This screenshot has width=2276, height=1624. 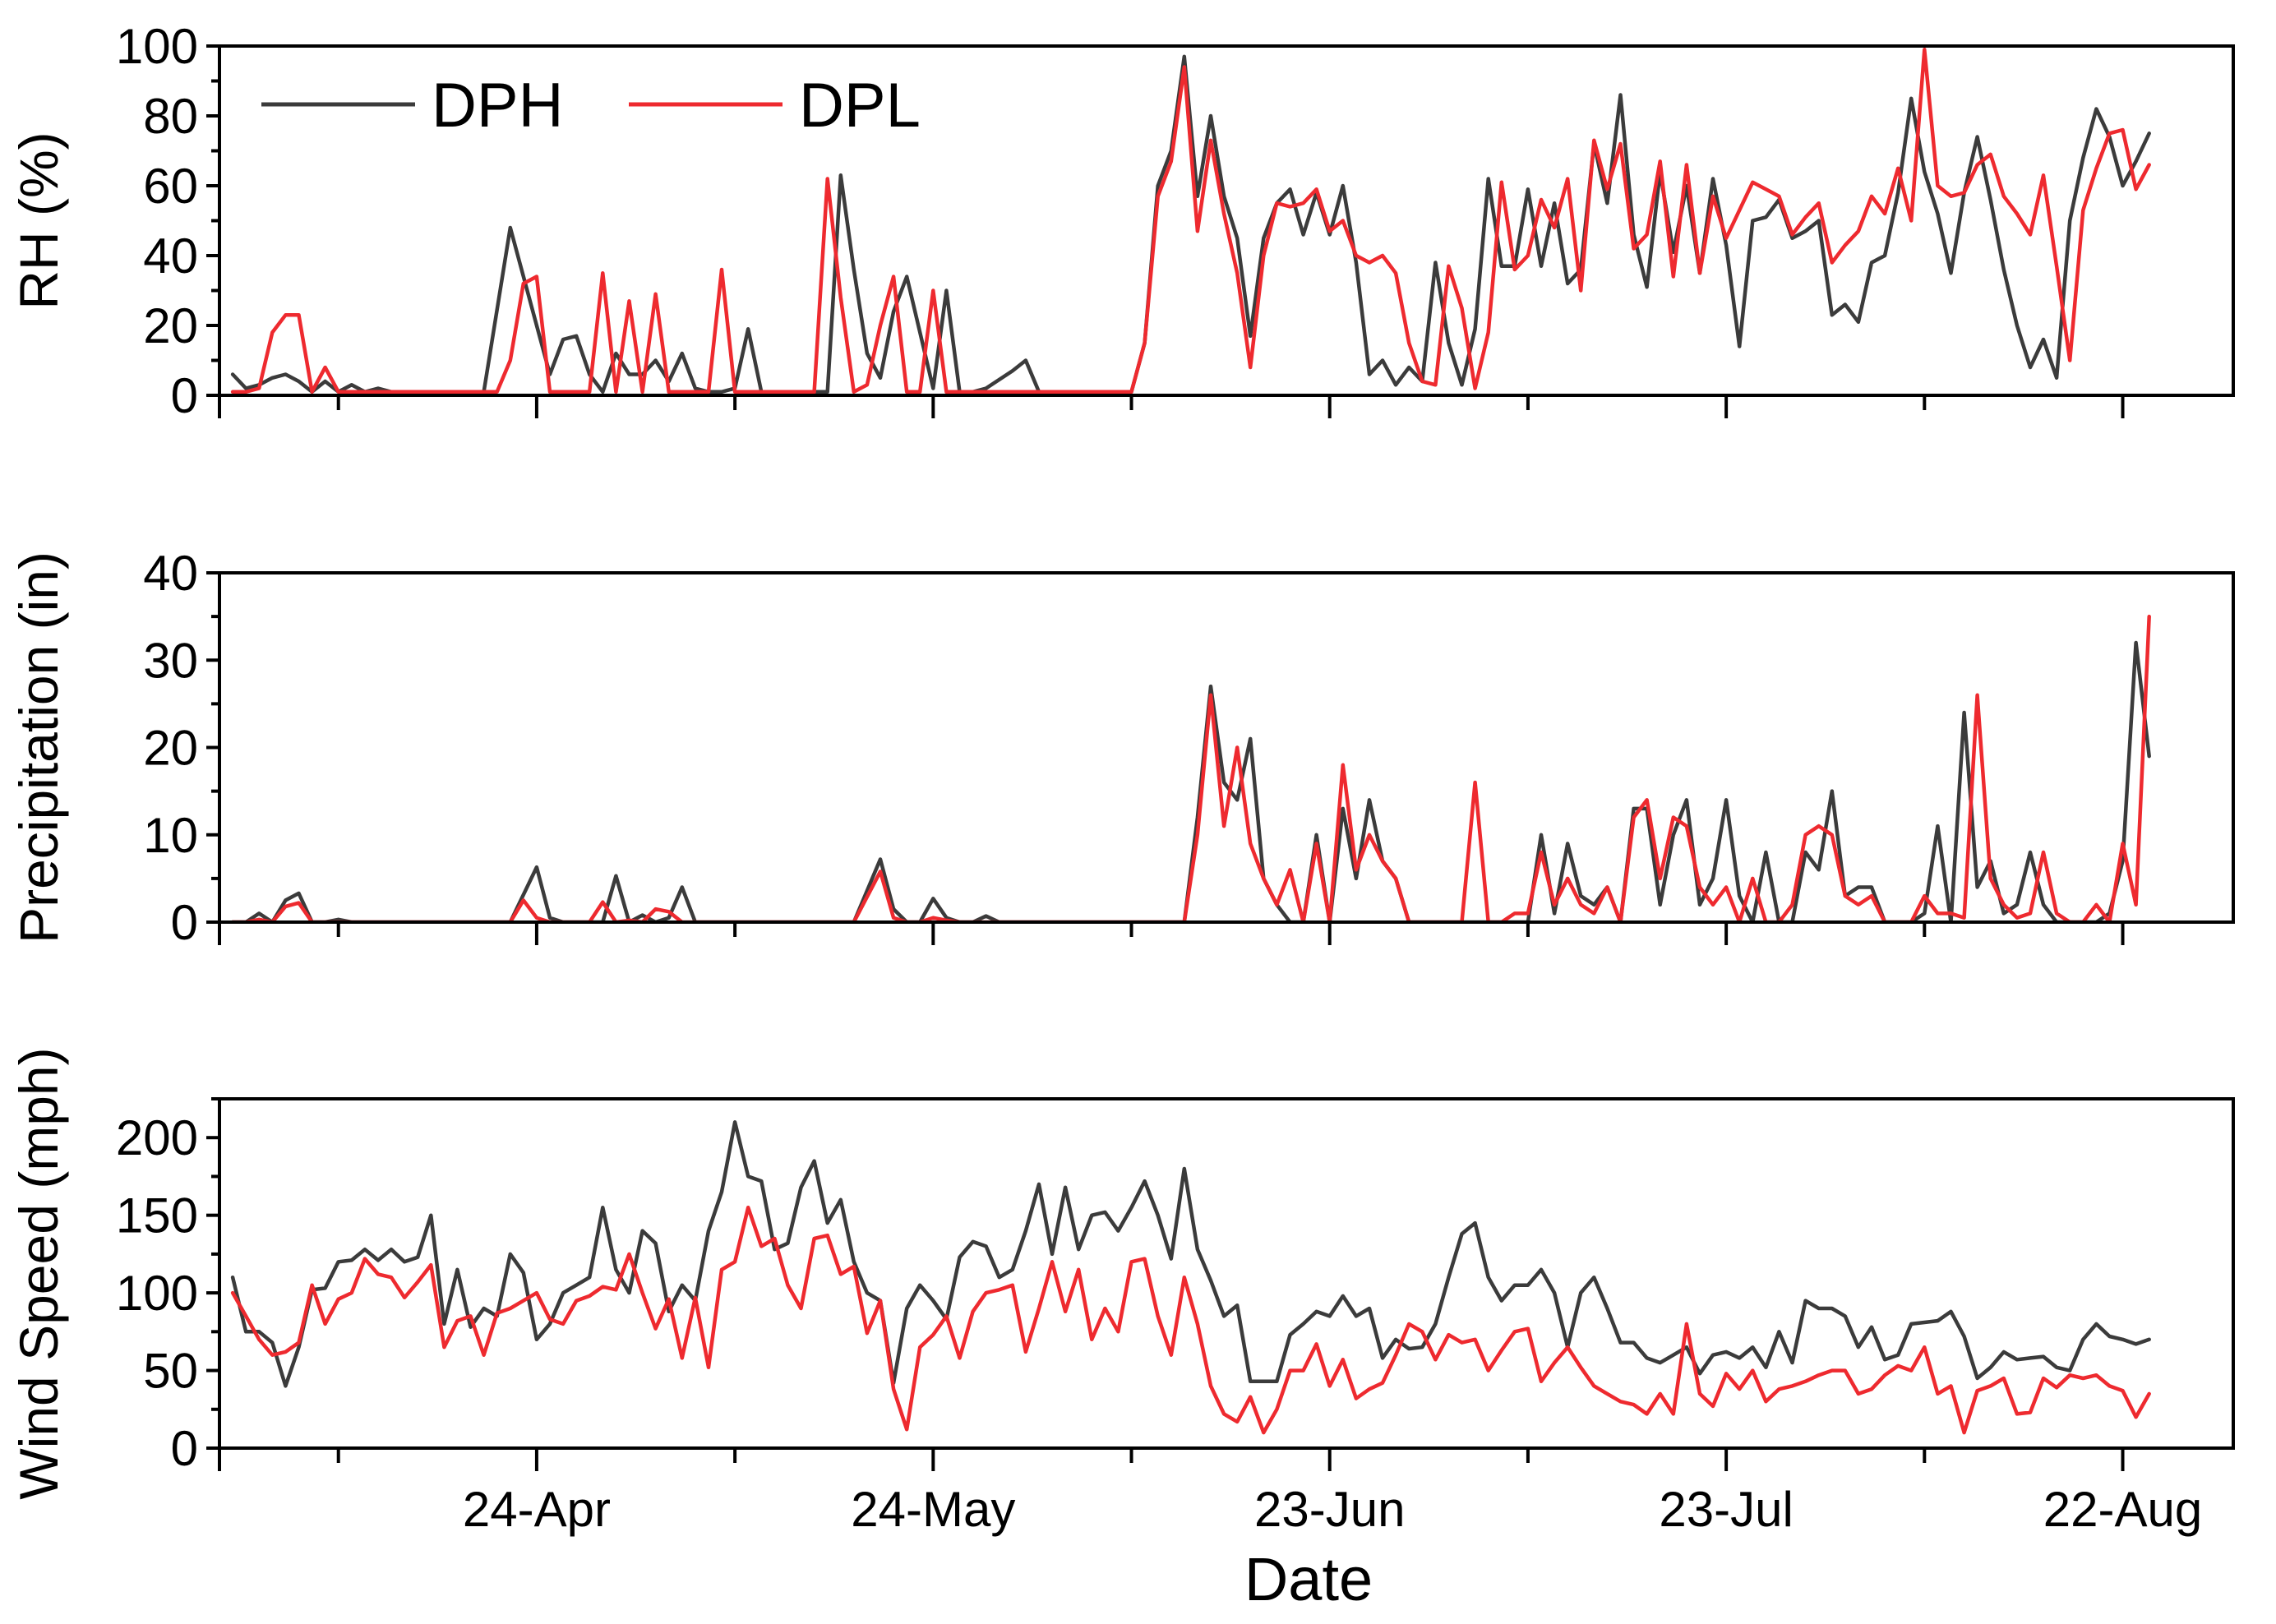 I want to click on rh-ytick-label: 20, so click(x=170, y=325).